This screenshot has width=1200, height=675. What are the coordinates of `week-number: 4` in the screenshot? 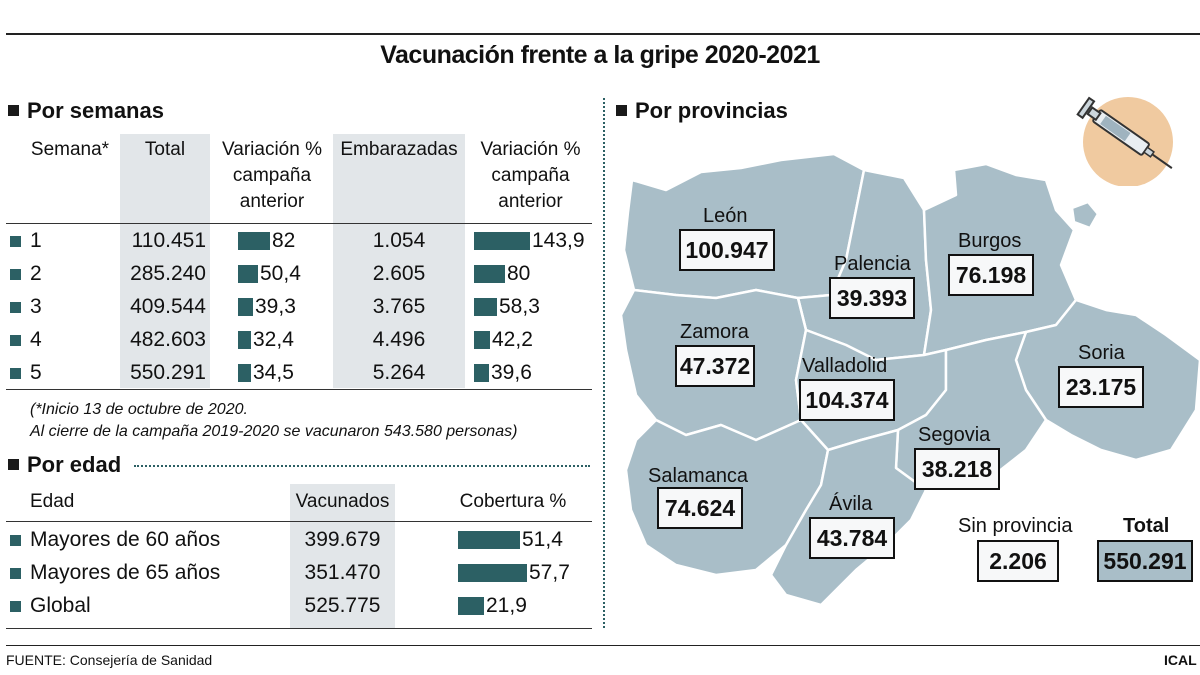 It's located at (36, 339).